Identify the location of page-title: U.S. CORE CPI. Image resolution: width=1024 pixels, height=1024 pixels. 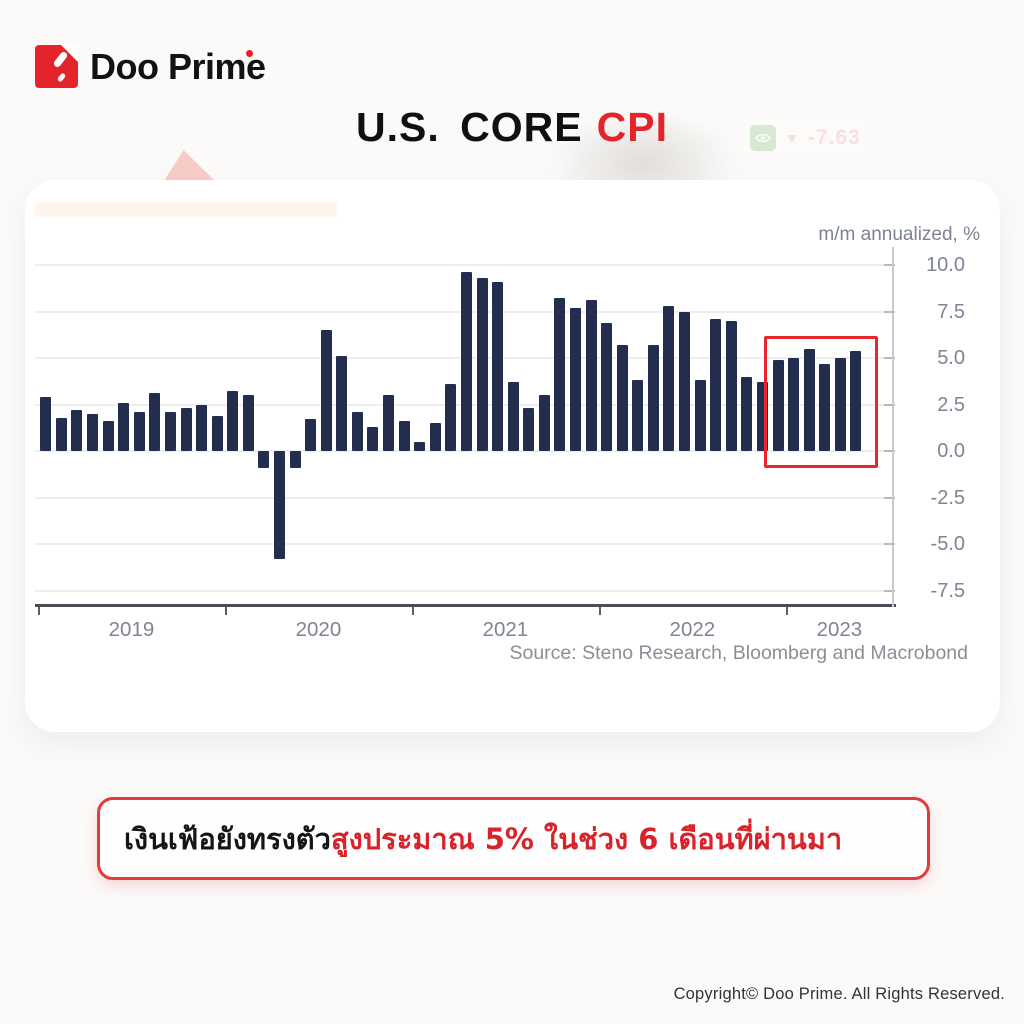
(512, 127).